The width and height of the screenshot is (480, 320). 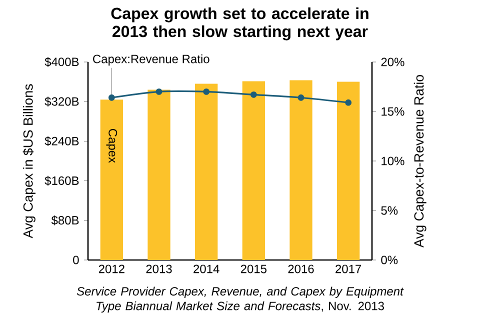 I want to click on x-tick-label: 2015, so click(x=253, y=269).